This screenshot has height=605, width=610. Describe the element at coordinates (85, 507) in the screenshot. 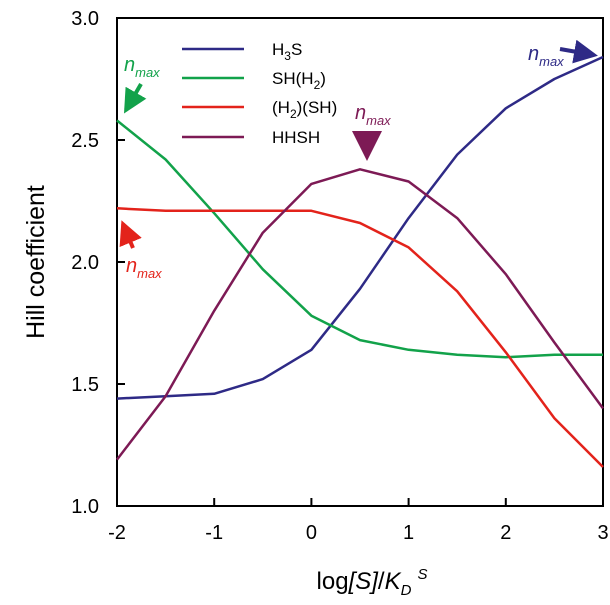

I see `y-tick-label: 1.0` at that location.